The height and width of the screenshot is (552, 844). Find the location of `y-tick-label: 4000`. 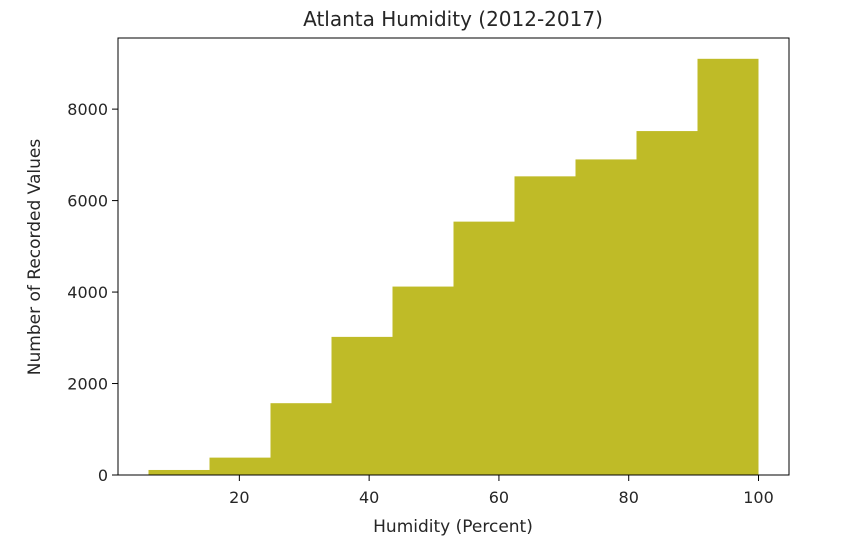

y-tick-label: 4000 is located at coordinates (87, 292).